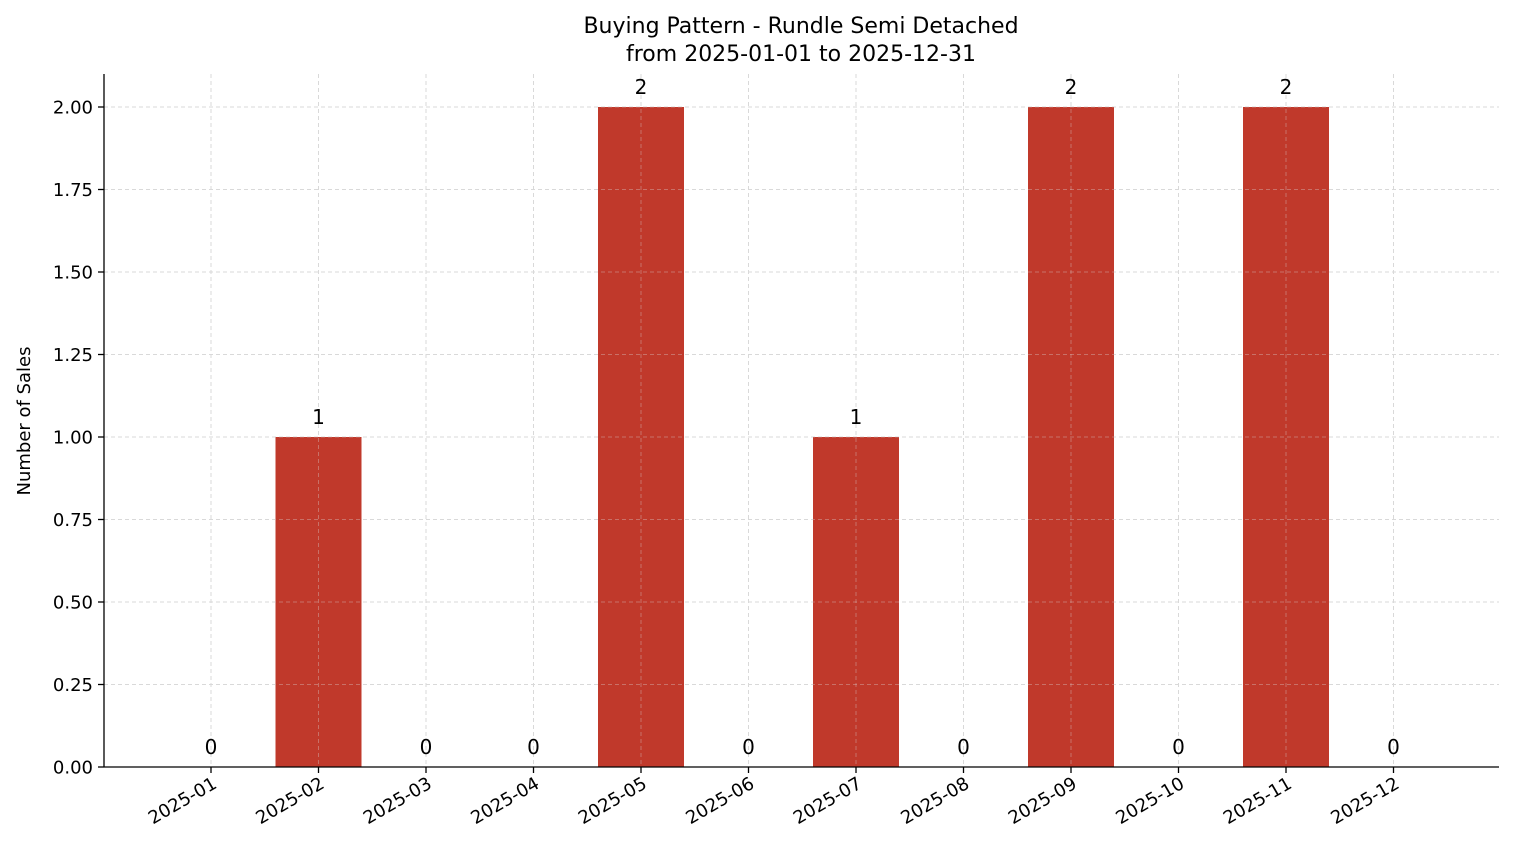  What do you see at coordinates (73, 355) in the screenshot?
I see `y-tick-label: 1.25` at bounding box center [73, 355].